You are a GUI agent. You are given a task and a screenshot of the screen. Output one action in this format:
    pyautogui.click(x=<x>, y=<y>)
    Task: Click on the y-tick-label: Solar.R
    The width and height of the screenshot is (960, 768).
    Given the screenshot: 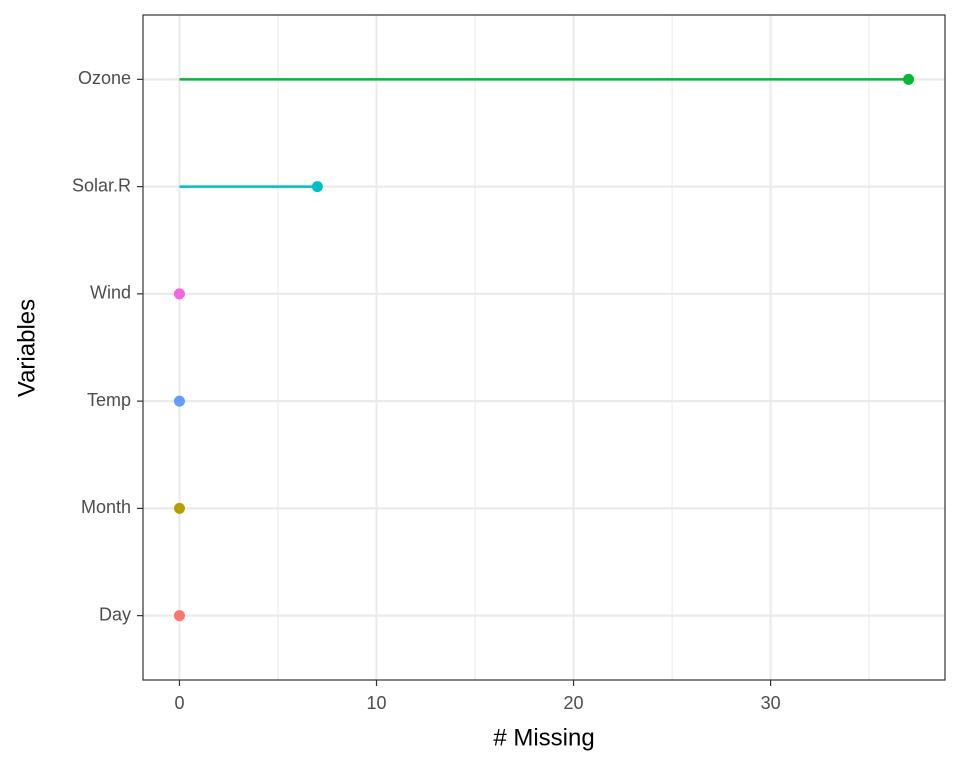 What is the action you would take?
    pyautogui.click(x=101, y=185)
    